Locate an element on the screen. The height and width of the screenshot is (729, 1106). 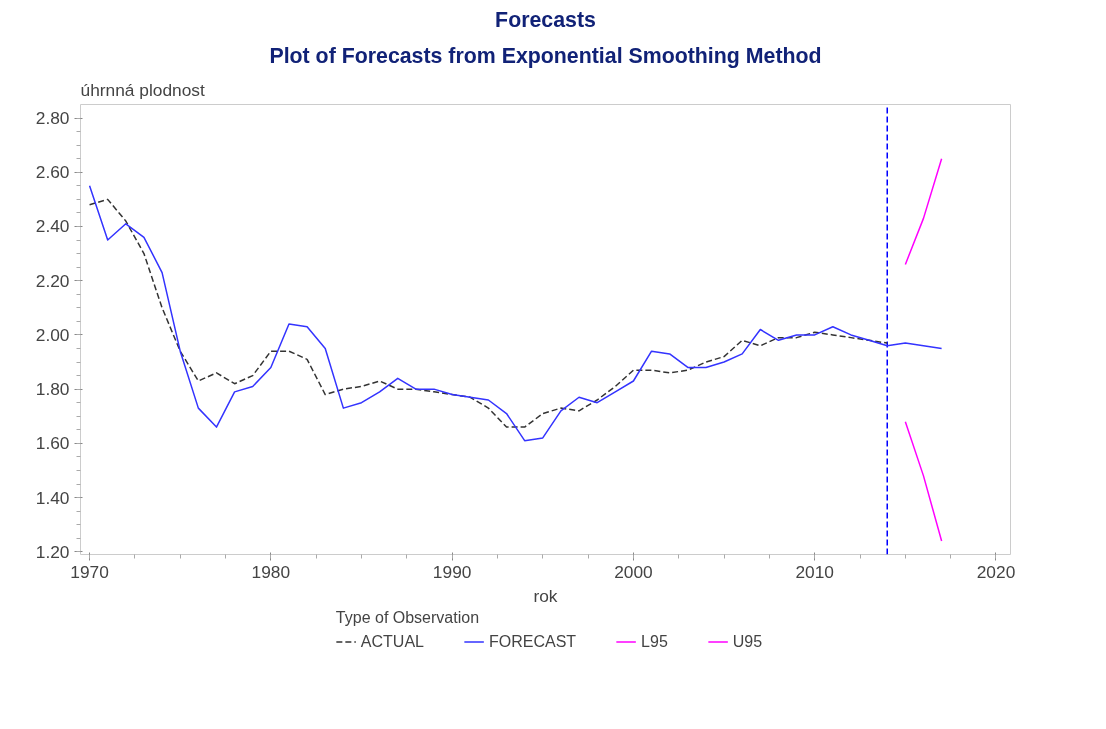
x-tick-label: 1980 is located at coordinates (271, 571).